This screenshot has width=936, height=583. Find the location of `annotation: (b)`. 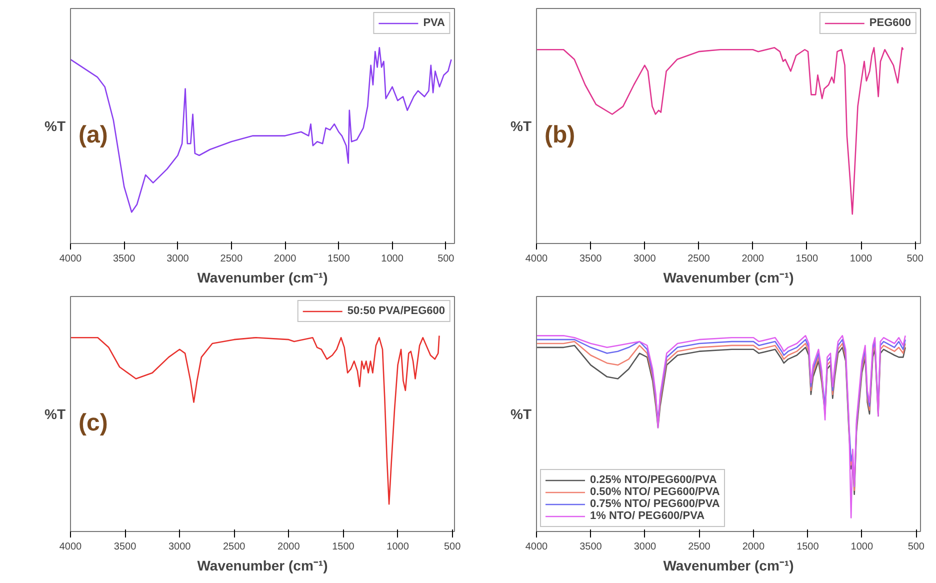

annotation: (b) is located at coordinates (560, 135).